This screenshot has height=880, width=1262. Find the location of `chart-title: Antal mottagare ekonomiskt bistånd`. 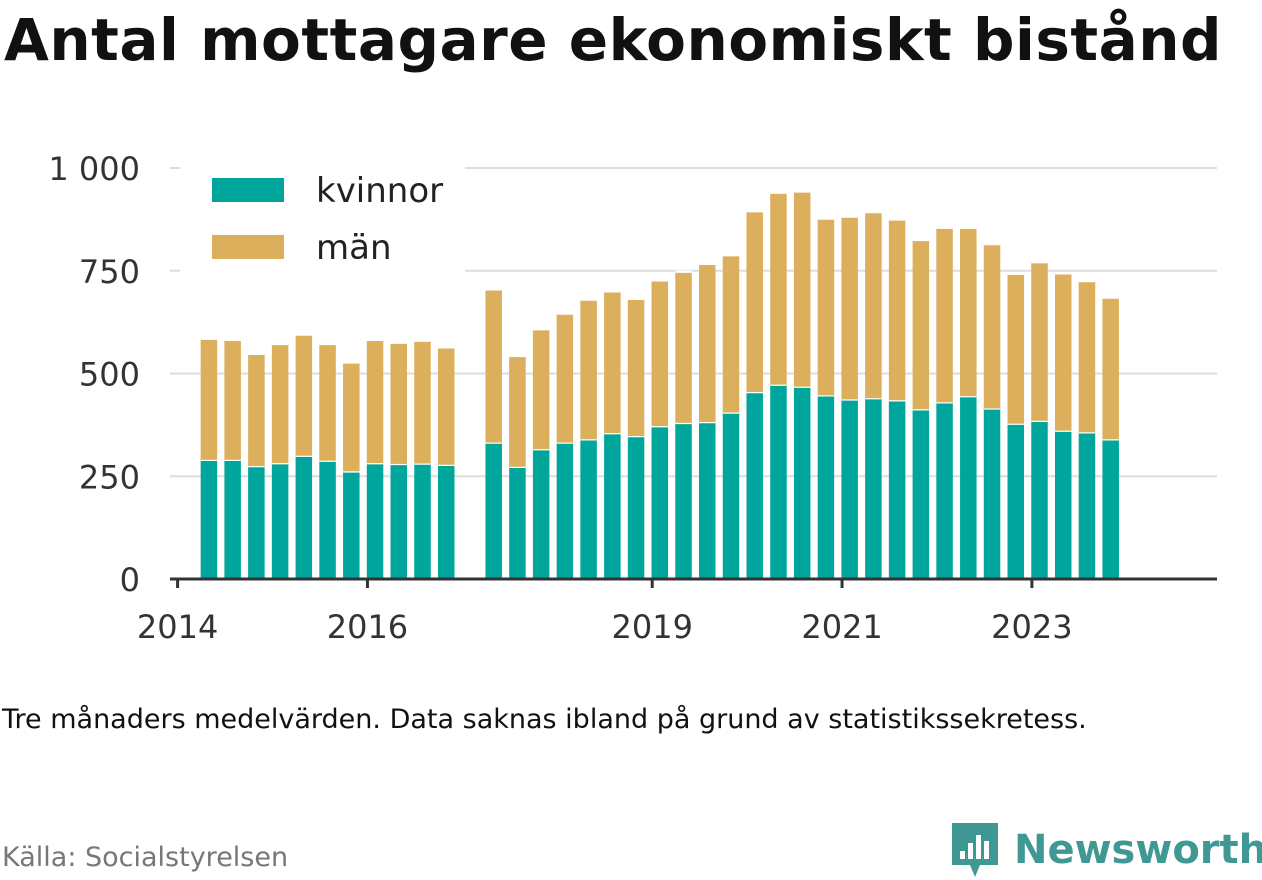

chart-title: Antal mottagare ekonomiskt bistånd is located at coordinates (613, 40).